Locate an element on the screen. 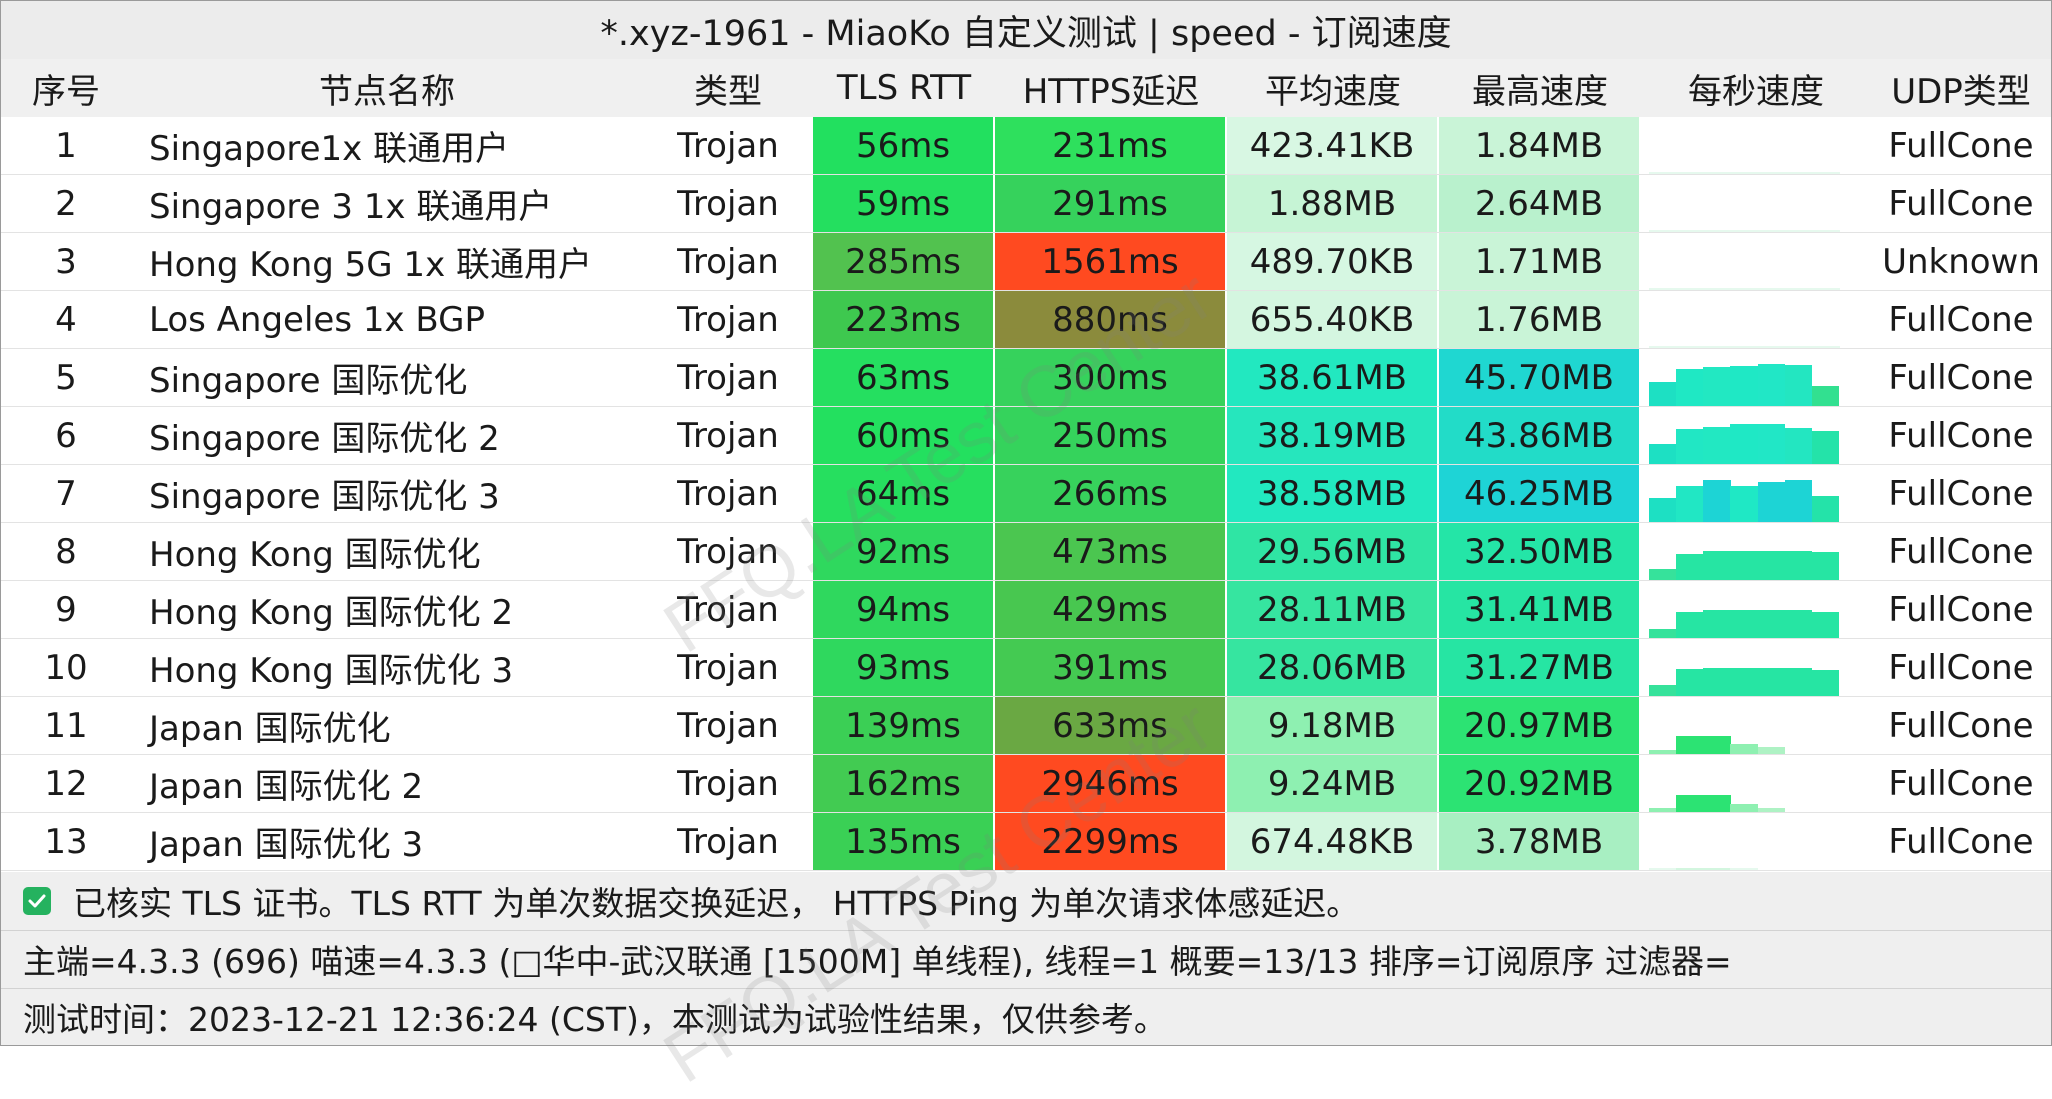 The image size is (2052, 1099). cell-max-speed: 43.86MB is located at coordinates (1540, 435).